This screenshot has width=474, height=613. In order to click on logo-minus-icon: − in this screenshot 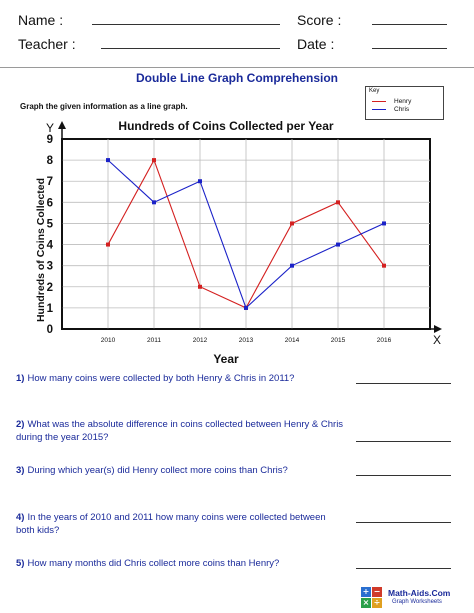, I will do `click(377, 592)`.